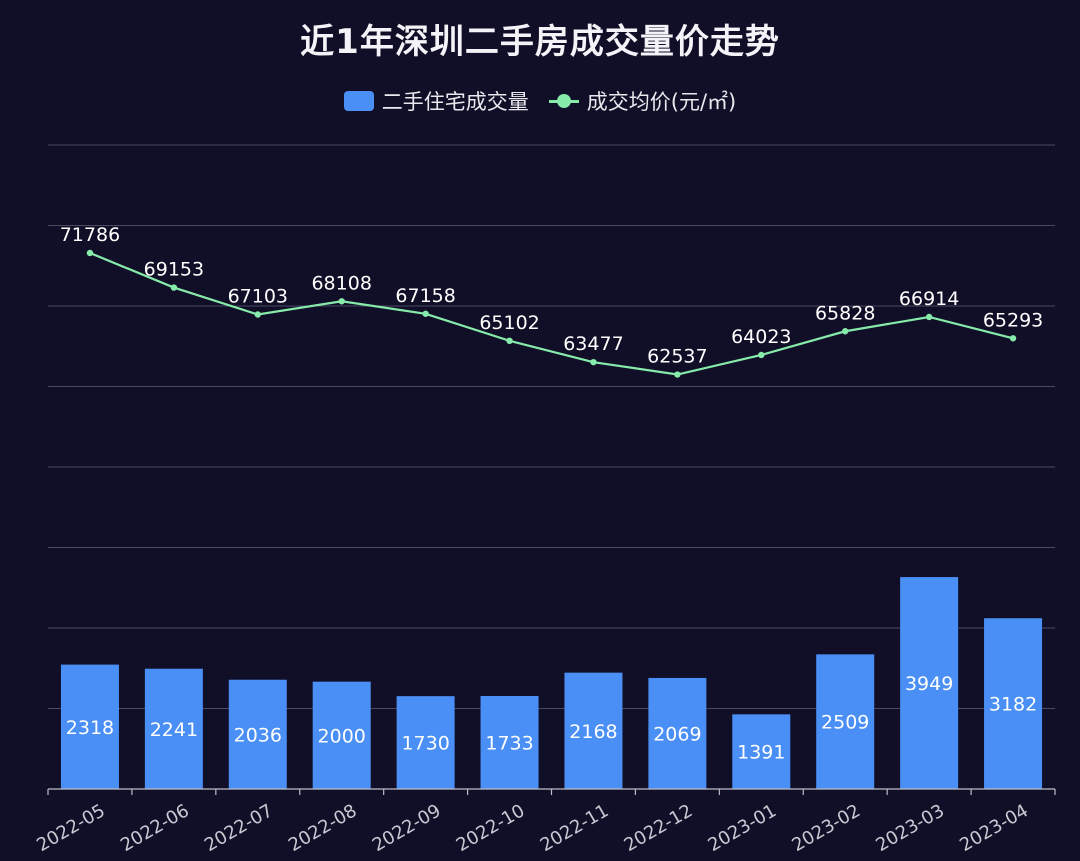 The image size is (1080, 861). I want to click on x-tick-label: 2022-10, so click(491, 828).